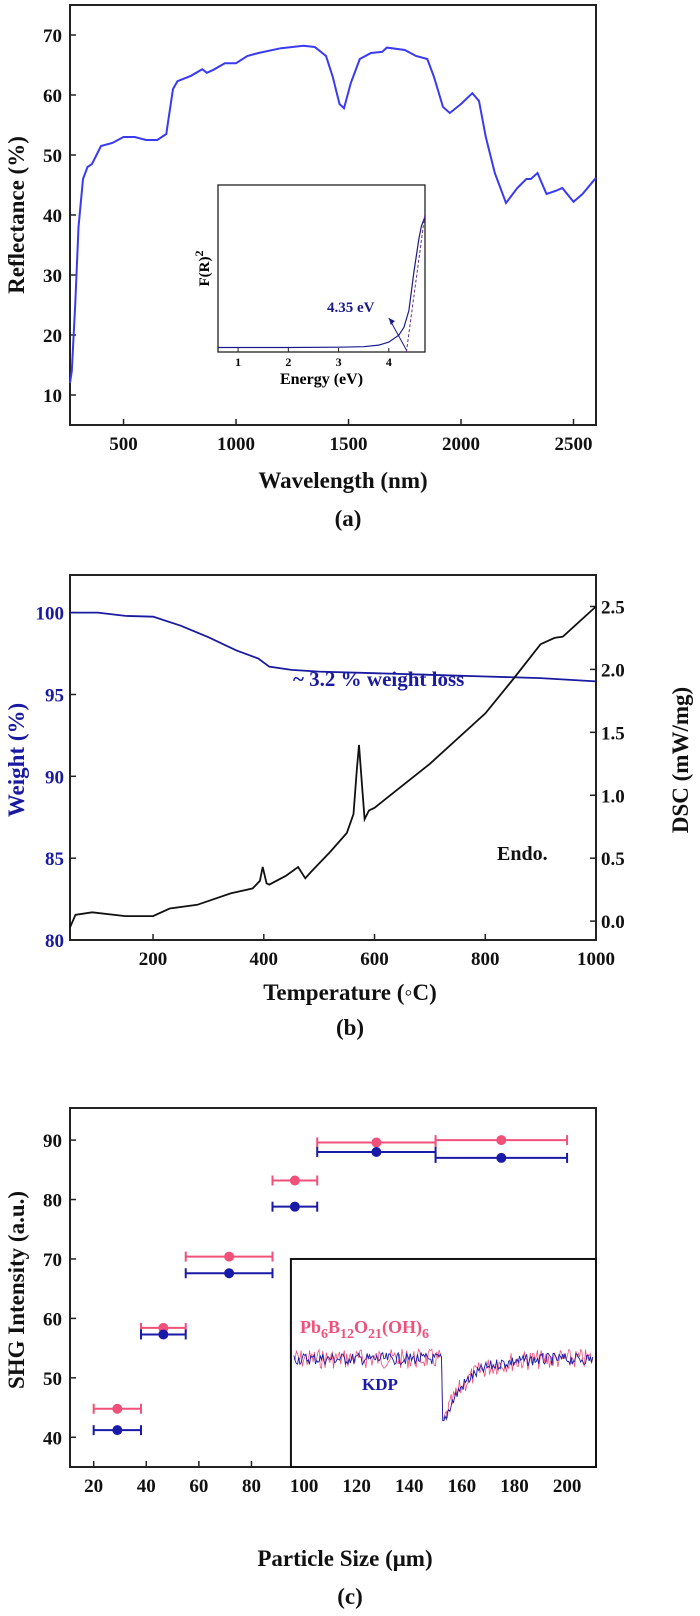  What do you see at coordinates (93, 1486) in the screenshot?
I see `x-tick-label-c: 20` at bounding box center [93, 1486].